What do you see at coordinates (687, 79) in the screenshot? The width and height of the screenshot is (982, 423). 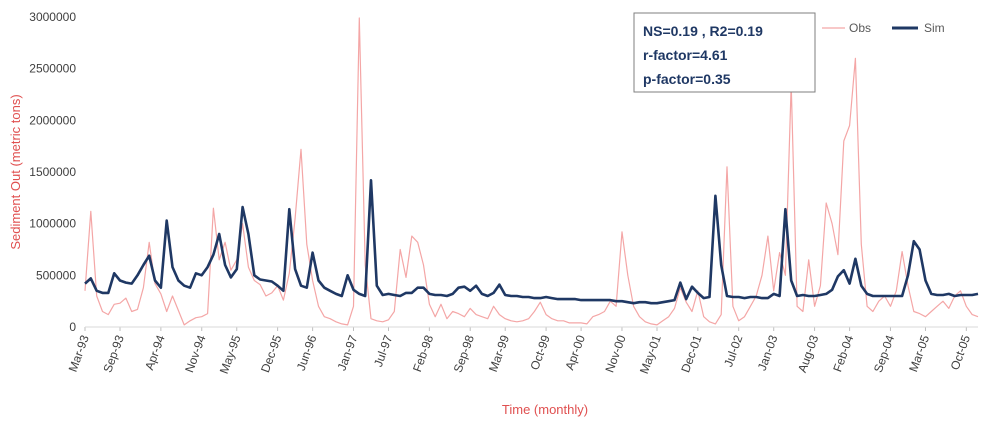 I see `stats-line-p-factor: p-factor=0.35` at bounding box center [687, 79].